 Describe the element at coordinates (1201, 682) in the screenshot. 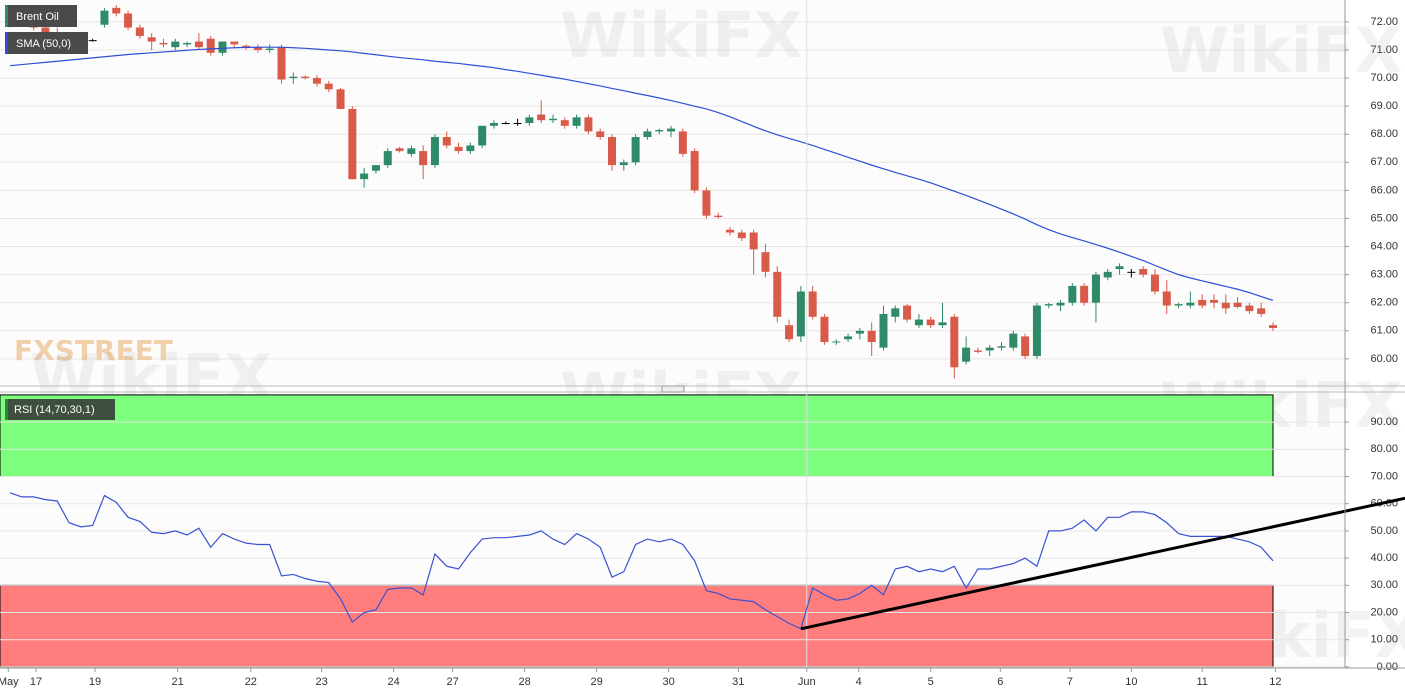

I see `x-tick-label: 11` at that location.